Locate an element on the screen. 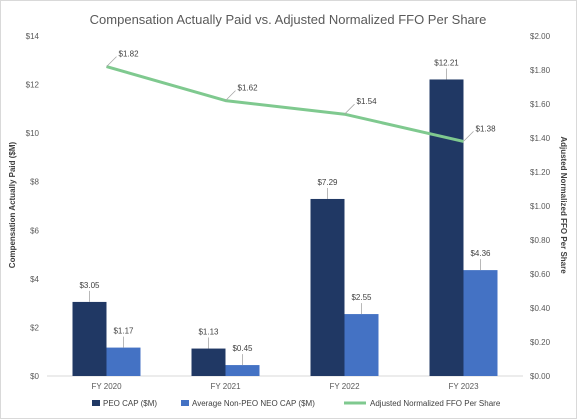  legend-peo-cap-swatch is located at coordinates (96, 403).